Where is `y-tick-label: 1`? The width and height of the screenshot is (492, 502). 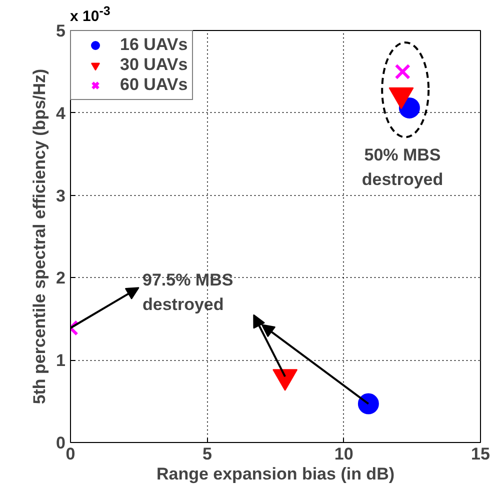
y-tick-label: 1 is located at coordinates (61, 360).